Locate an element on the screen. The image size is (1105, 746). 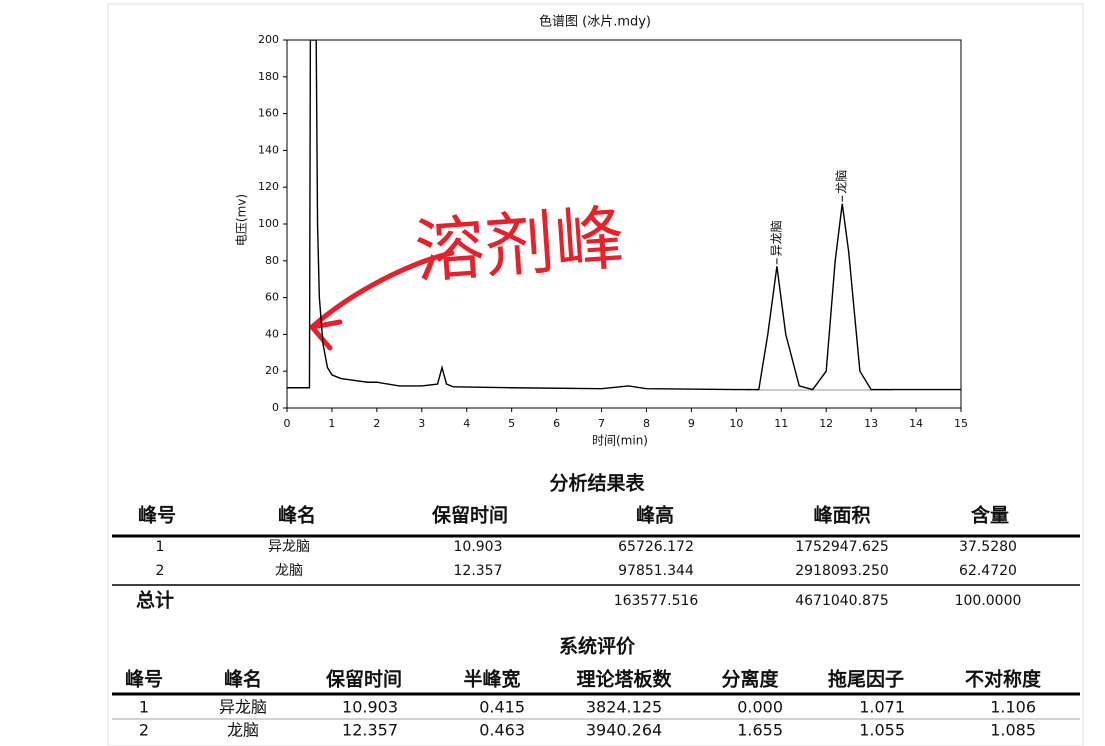
y-tick-label: 120 is located at coordinates (268, 186).